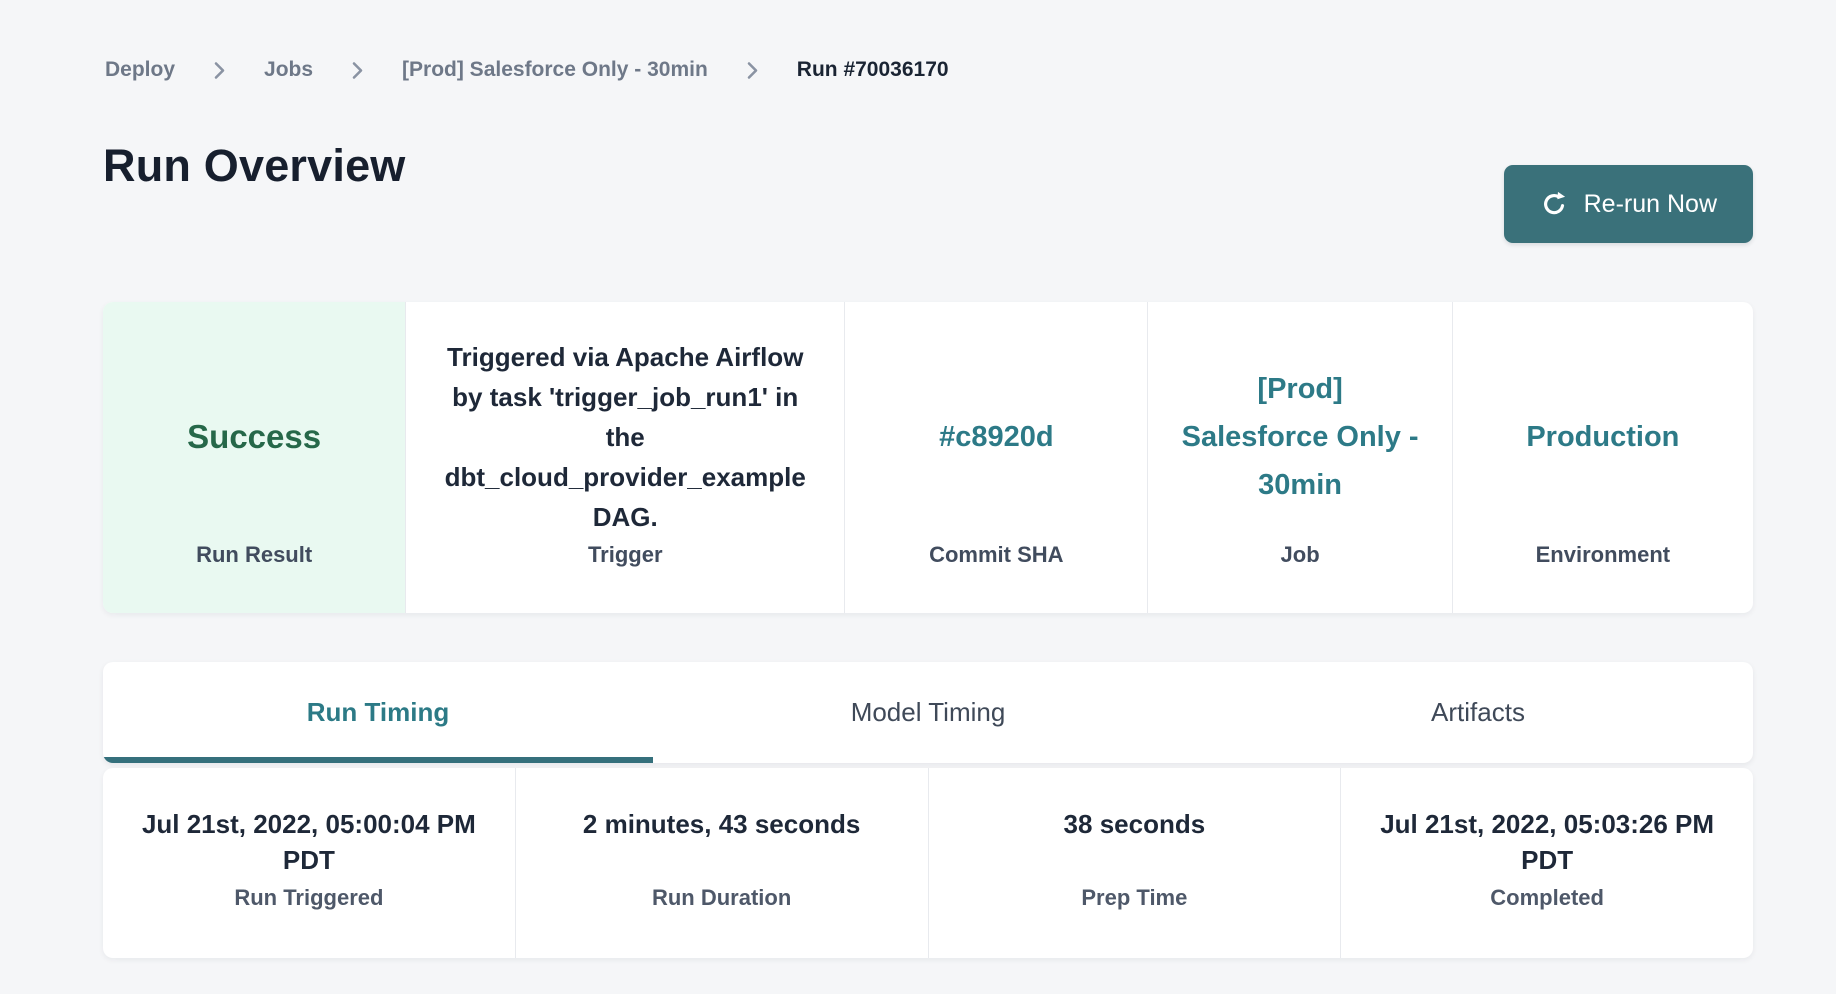 Image resolution: width=1836 pixels, height=994 pixels. Describe the element at coordinates (721, 897) in the screenshot. I see `run-duration-label: Run Duration` at that location.